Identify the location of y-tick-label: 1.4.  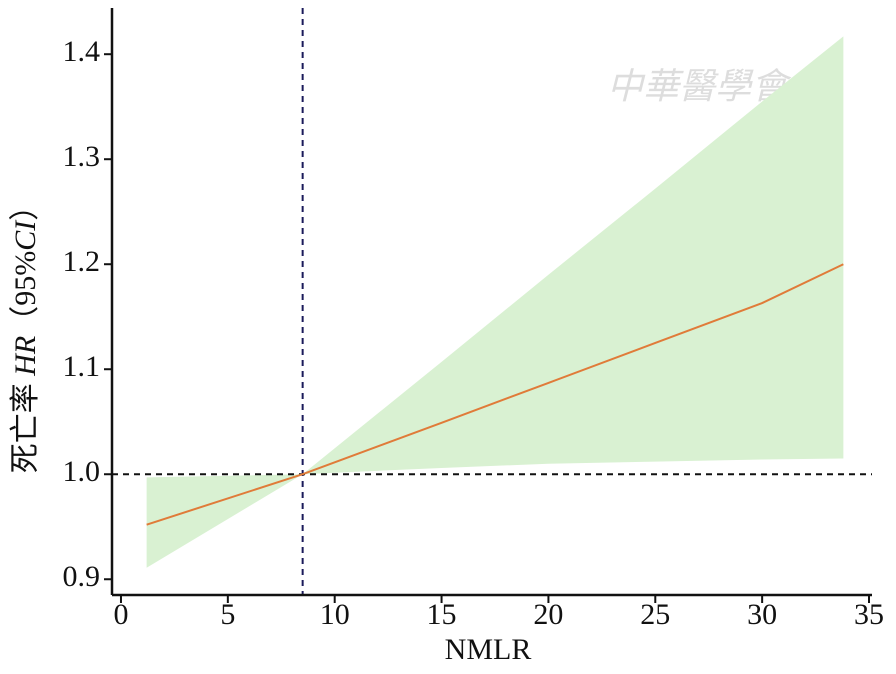
(82, 51).